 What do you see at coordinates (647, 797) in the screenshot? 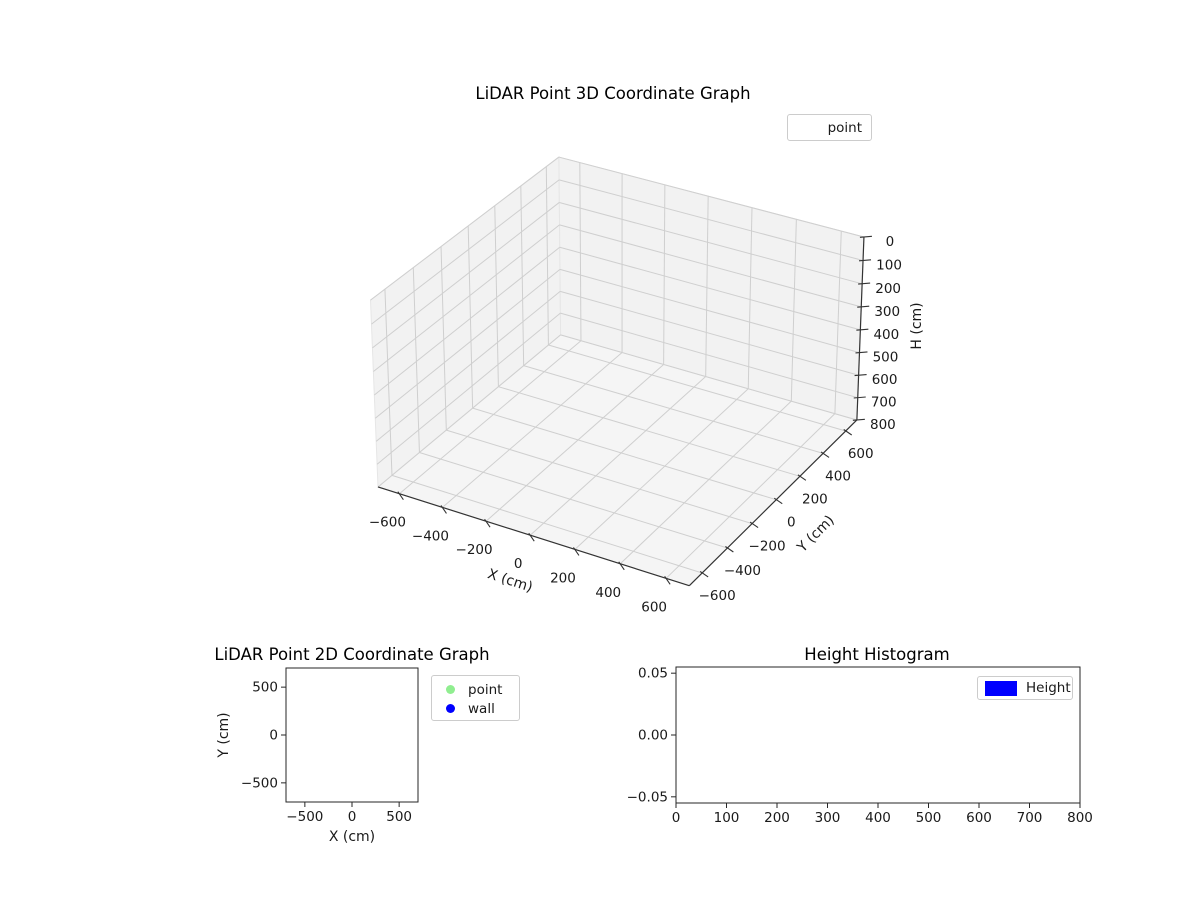
I see `histogram-y-tick-label: −0.05` at bounding box center [647, 797].